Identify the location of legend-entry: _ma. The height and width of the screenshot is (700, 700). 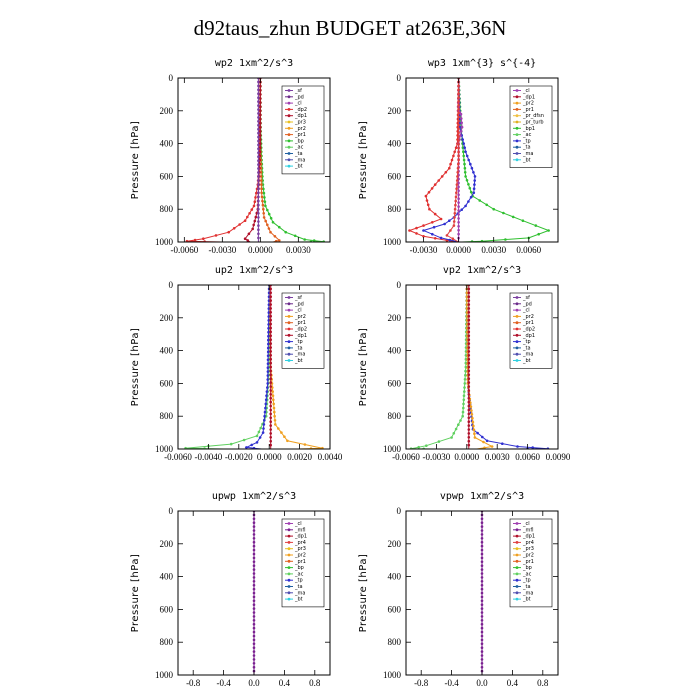
(527, 355).